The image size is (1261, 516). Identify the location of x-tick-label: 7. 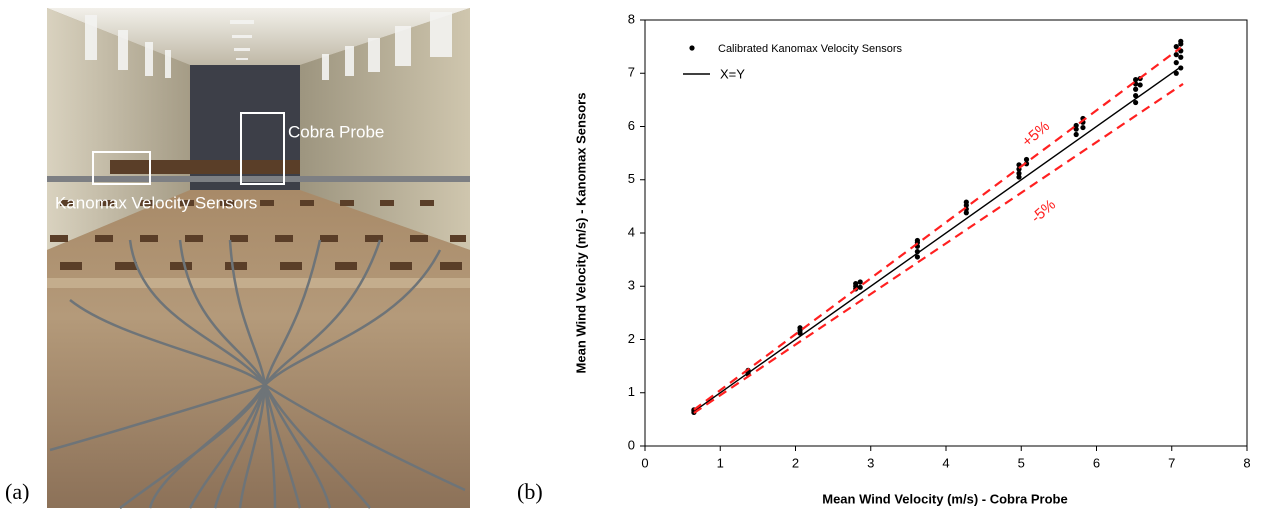
(1171, 462).